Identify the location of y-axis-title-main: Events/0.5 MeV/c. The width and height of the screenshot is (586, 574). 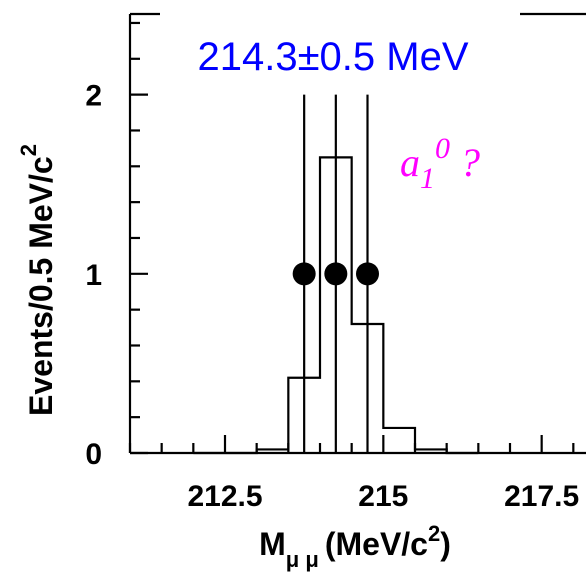
(41, 286).